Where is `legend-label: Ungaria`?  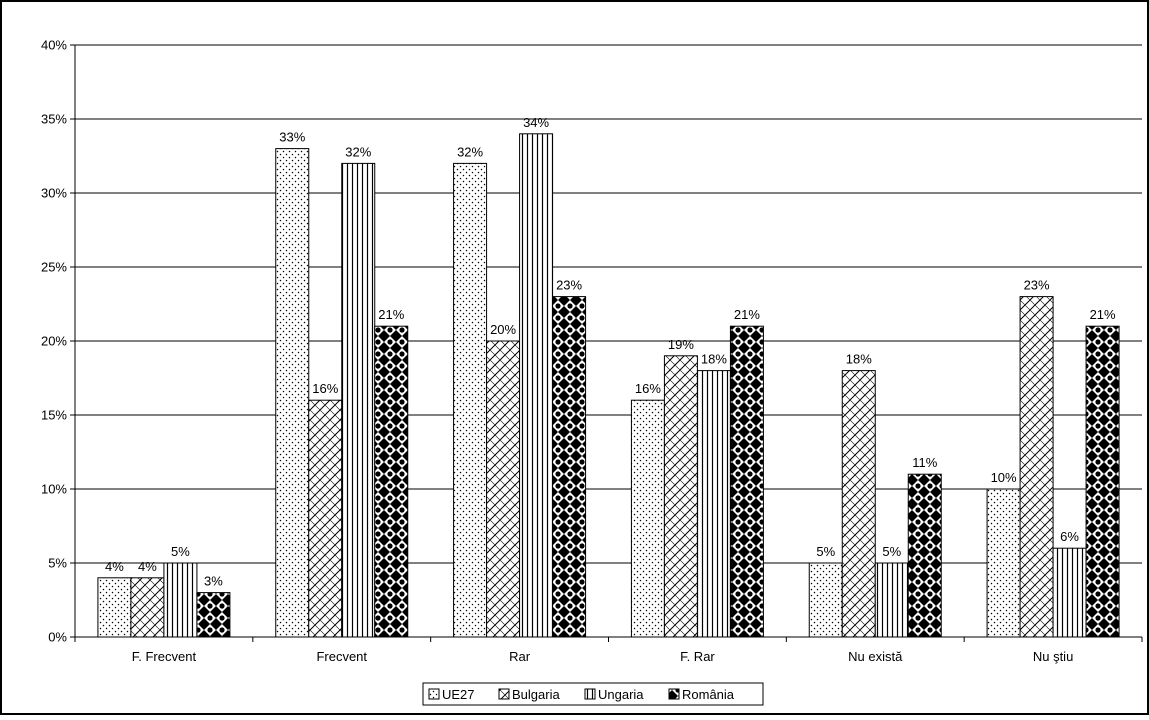
legend-label: Ungaria is located at coordinates (621, 694).